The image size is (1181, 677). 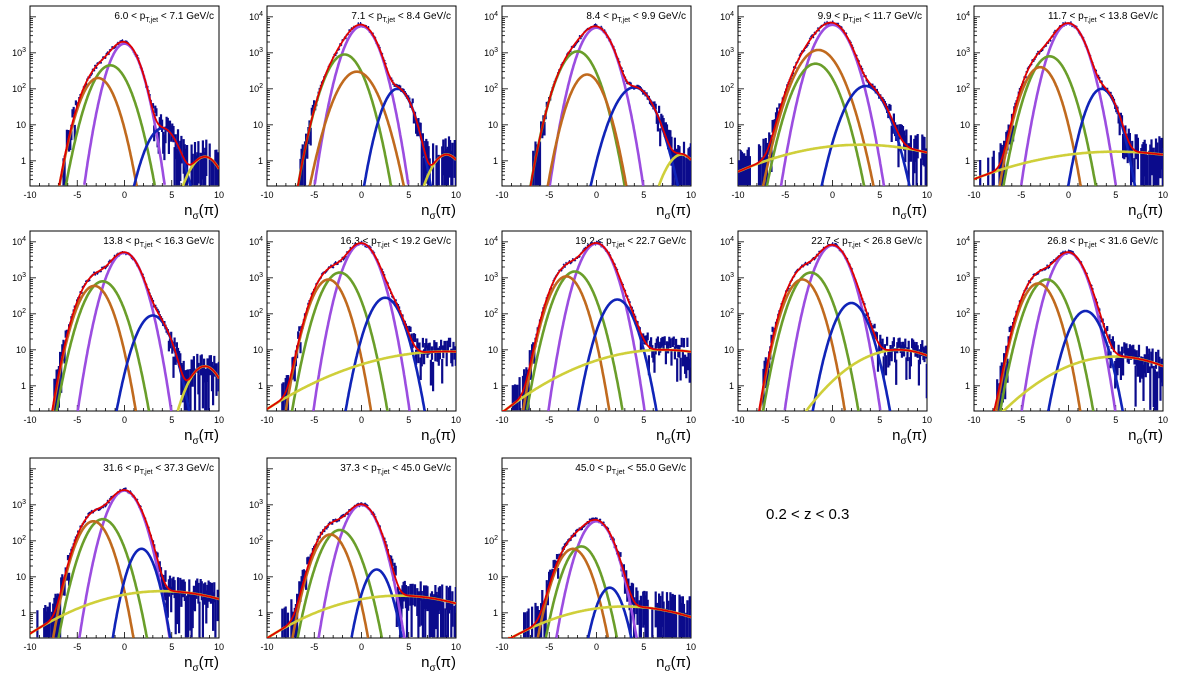 What do you see at coordinates (630, 242) in the screenshot?
I see `panel-pt-label: 19.2 < pT,jet < 22.7 GeV/c` at bounding box center [630, 242].